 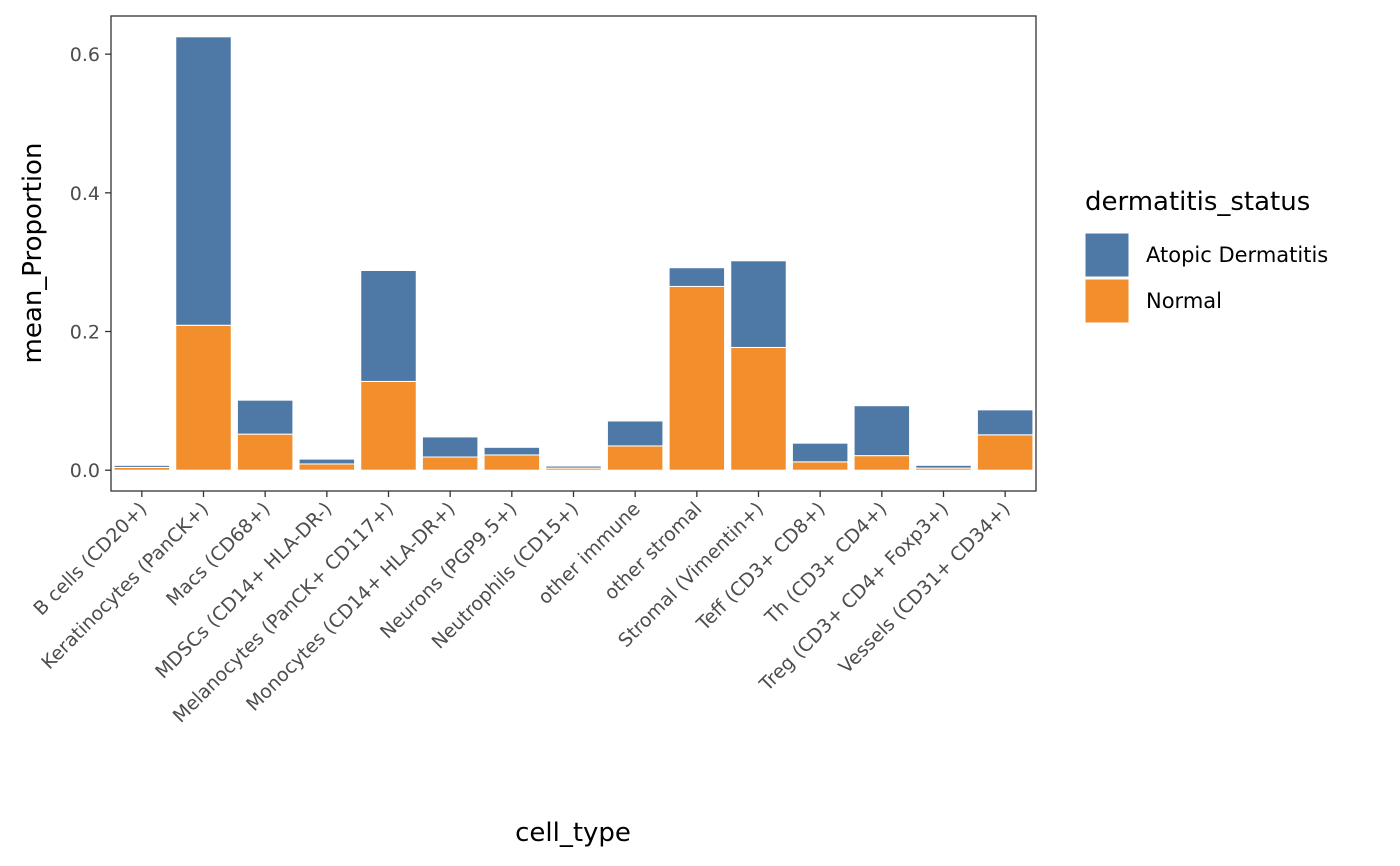 What do you see at coordinates (1237, 255) in the screenshot?
I see `legend-label: Atopic Dermatitis` at bounding box center [1237, 255].